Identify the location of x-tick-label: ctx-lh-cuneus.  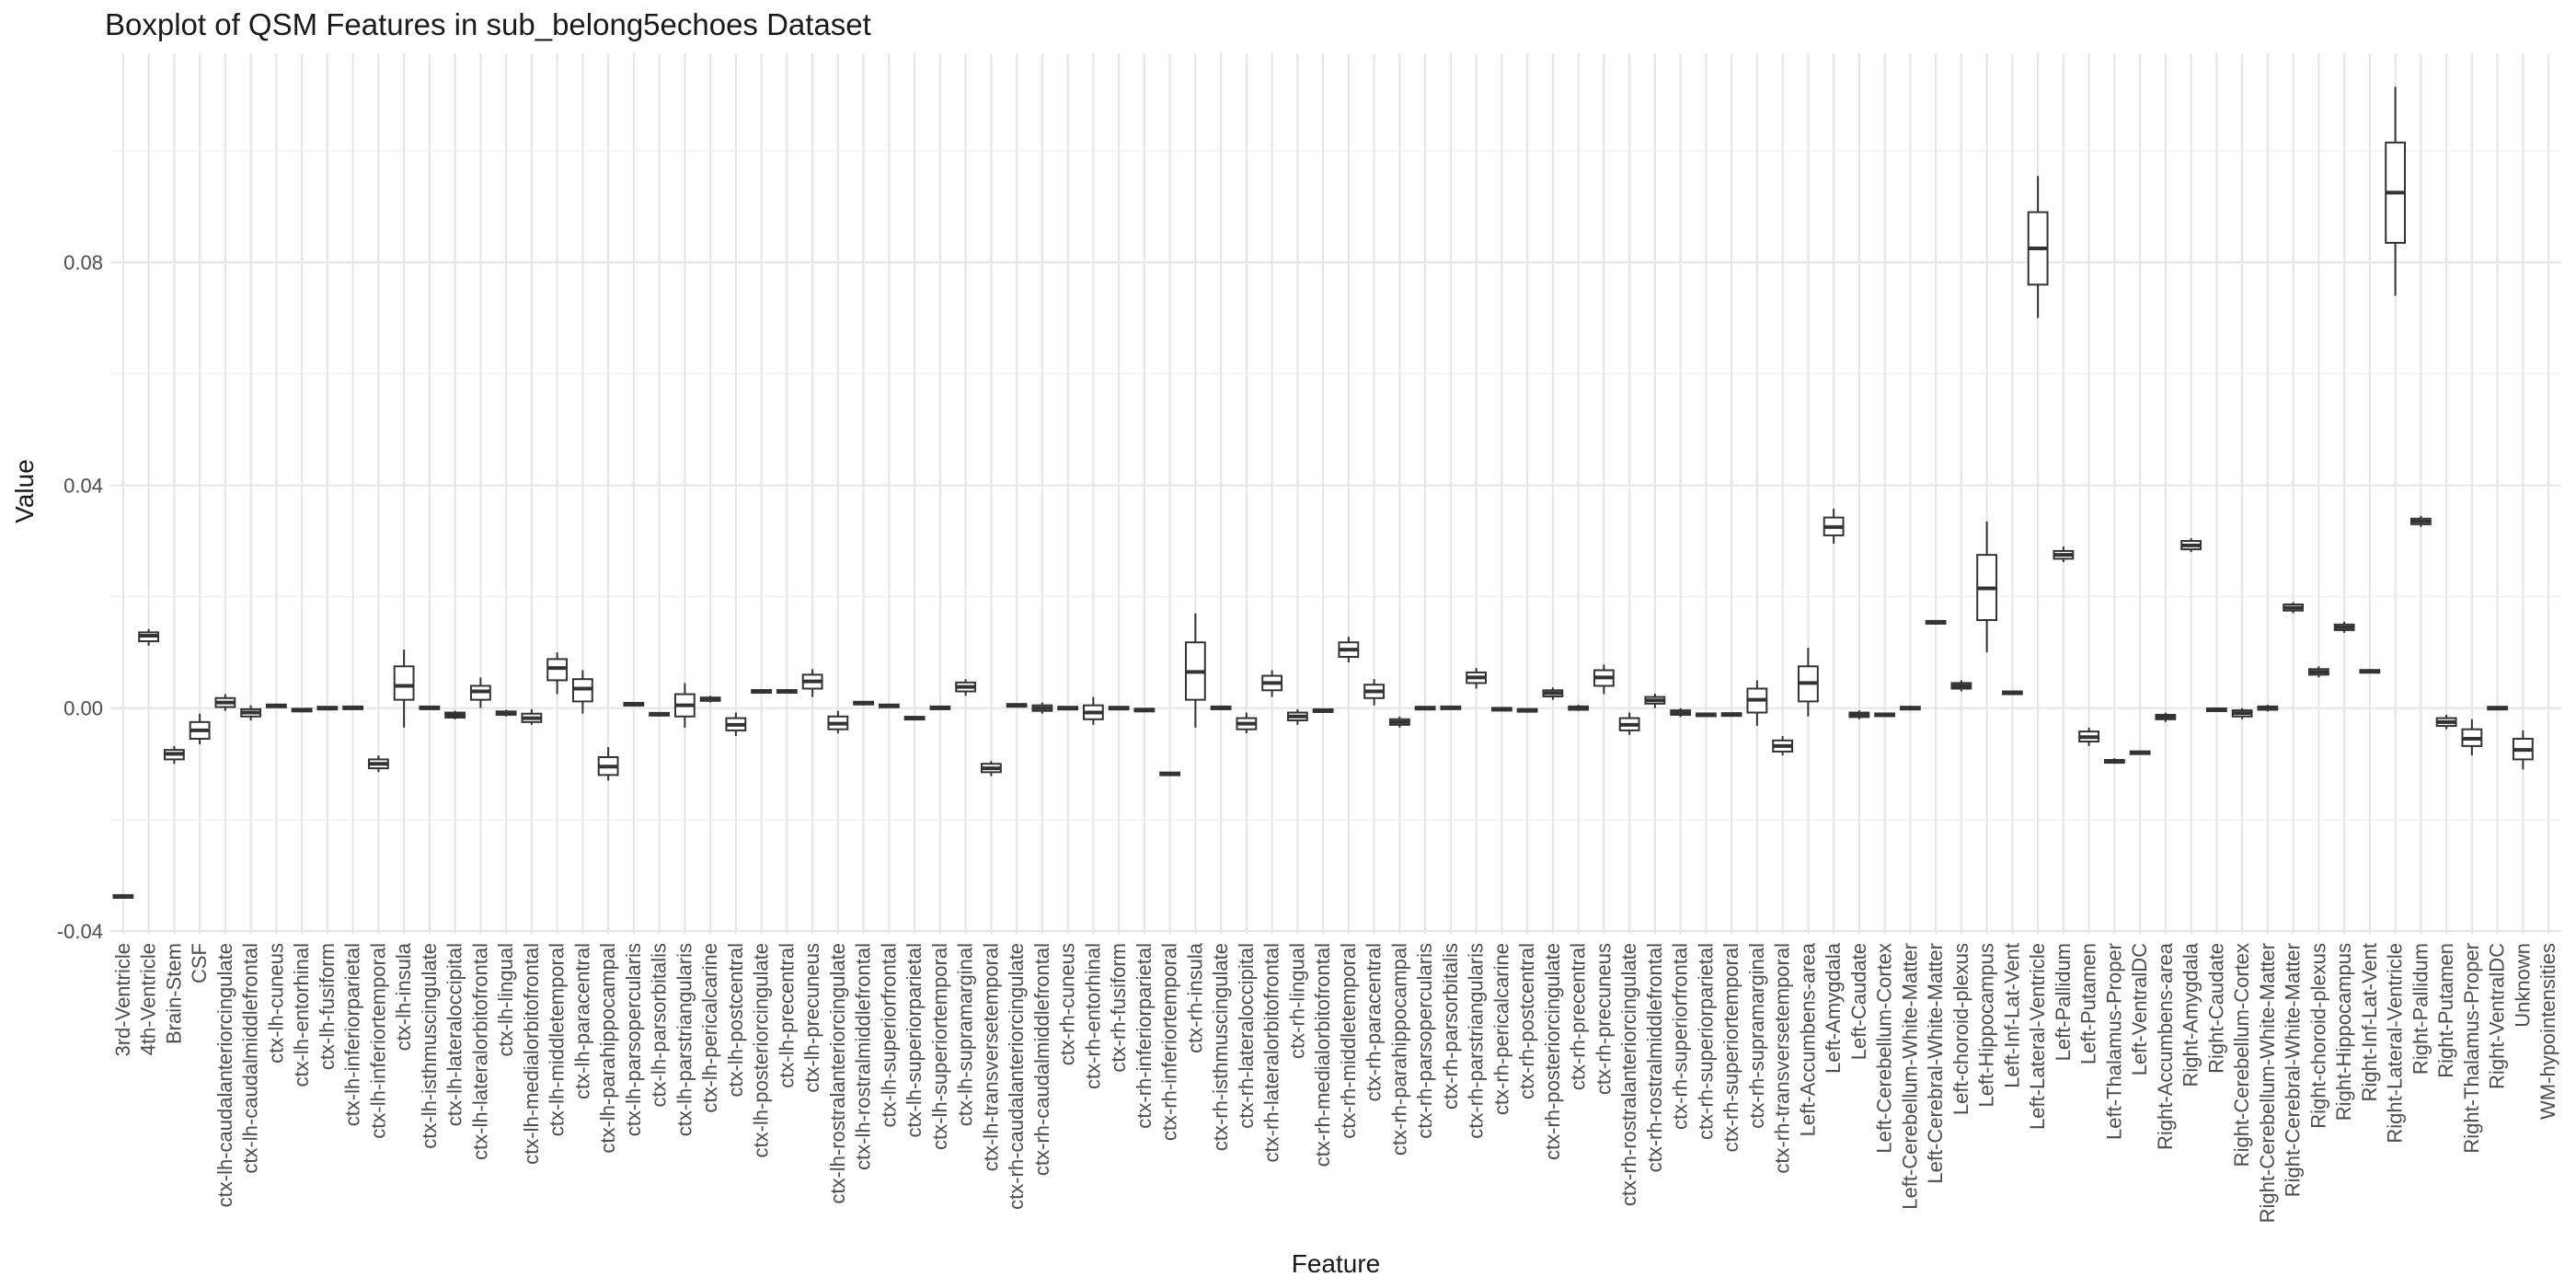
(275, 1003).